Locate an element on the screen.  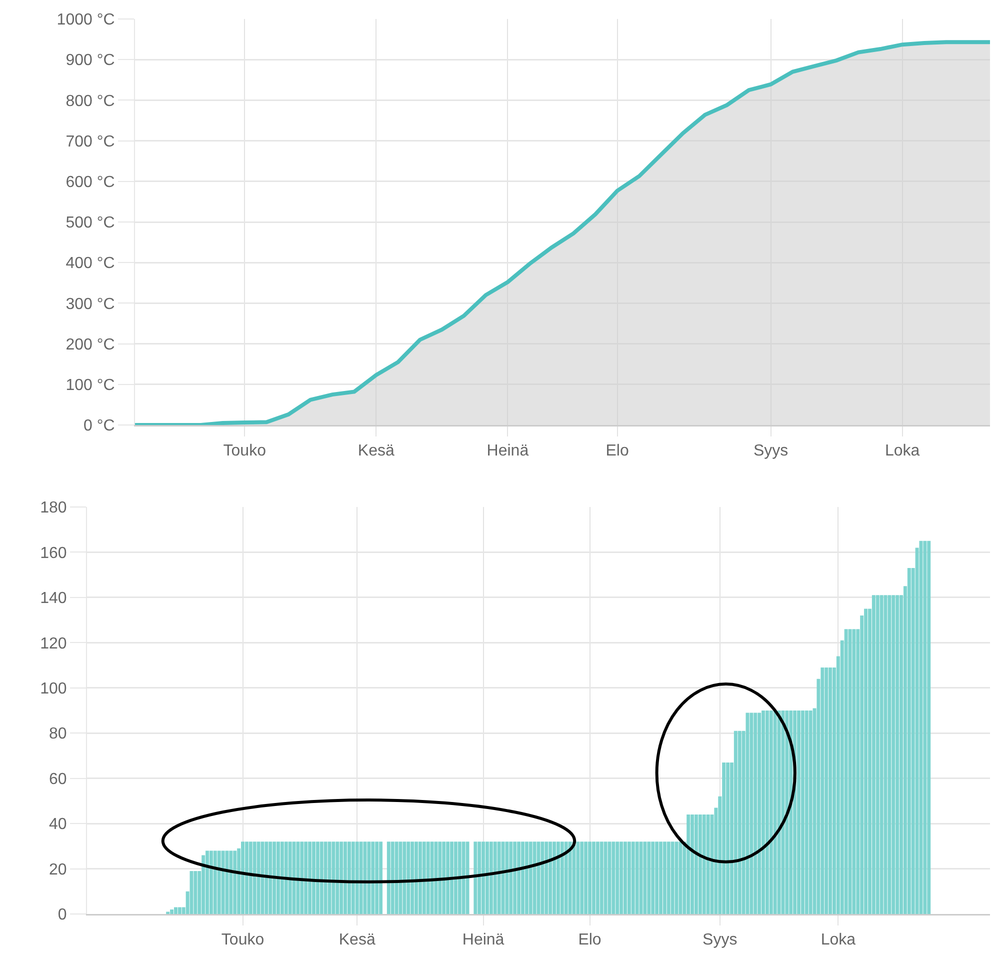
x-tick-label: Kesä is located at coordinates (357, 940).